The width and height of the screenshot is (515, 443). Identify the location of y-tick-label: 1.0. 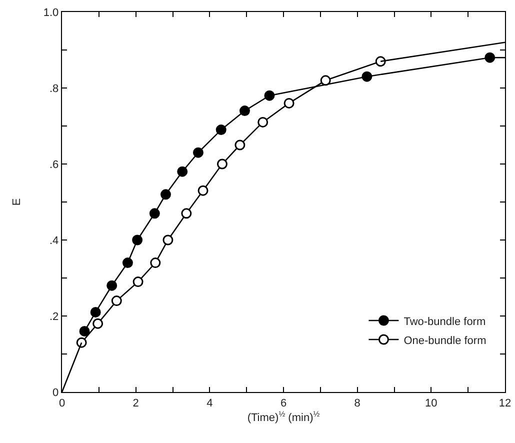
(51, 12).